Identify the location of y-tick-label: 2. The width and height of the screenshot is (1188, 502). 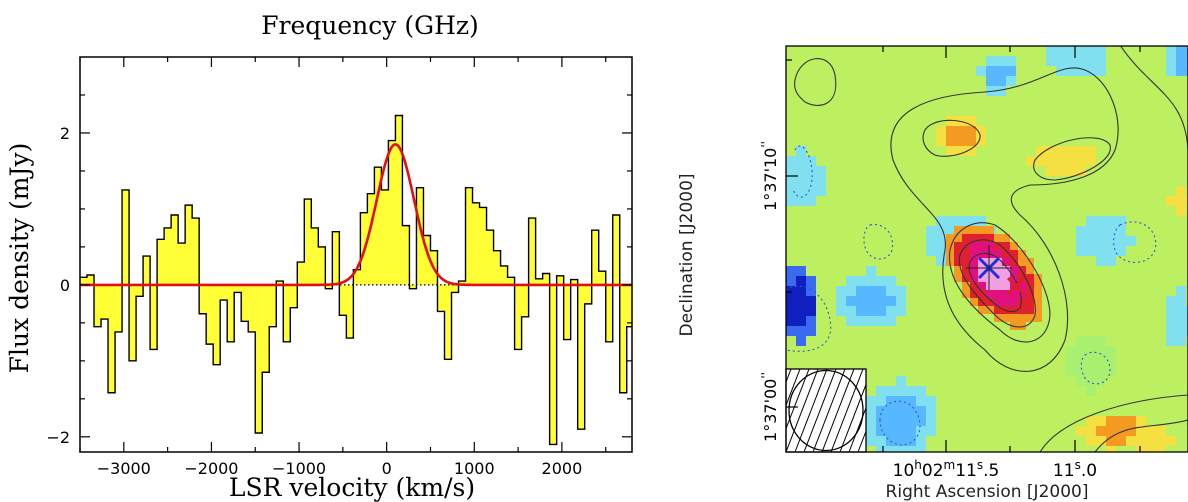
(65, 133).